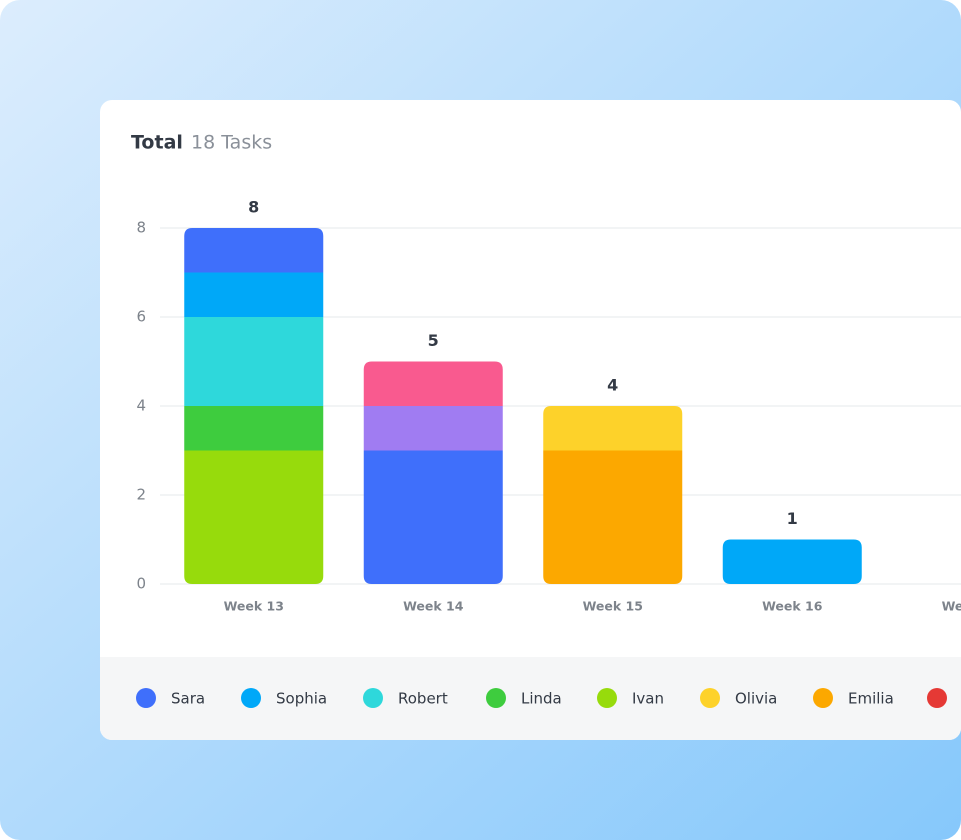 Image resolution: width=961 pixels, height=840 pixels. Describe the element at coordinates (612, 385) in the screenshot. I see `bar-total: 4` at that location.